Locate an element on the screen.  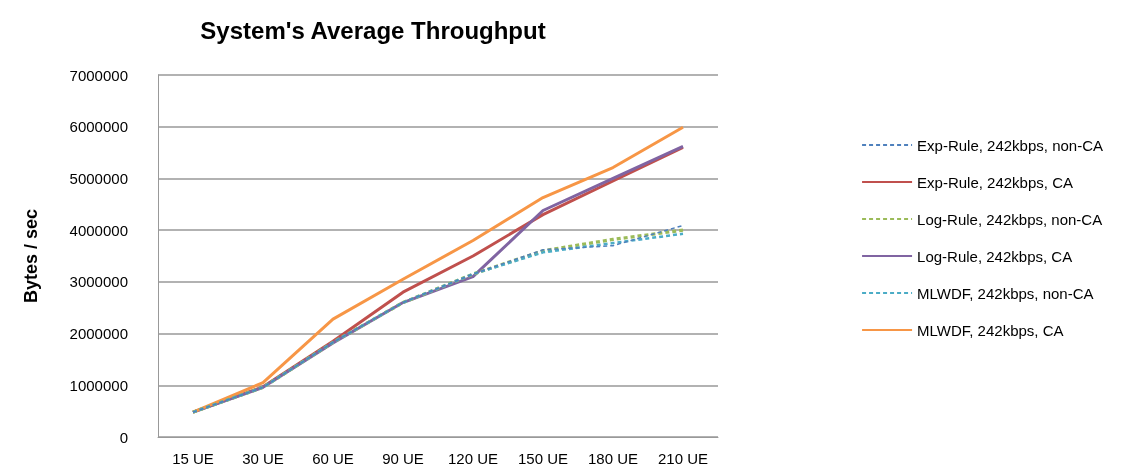
y-tick-label: 4000000 is located at coordinates (98, 230).